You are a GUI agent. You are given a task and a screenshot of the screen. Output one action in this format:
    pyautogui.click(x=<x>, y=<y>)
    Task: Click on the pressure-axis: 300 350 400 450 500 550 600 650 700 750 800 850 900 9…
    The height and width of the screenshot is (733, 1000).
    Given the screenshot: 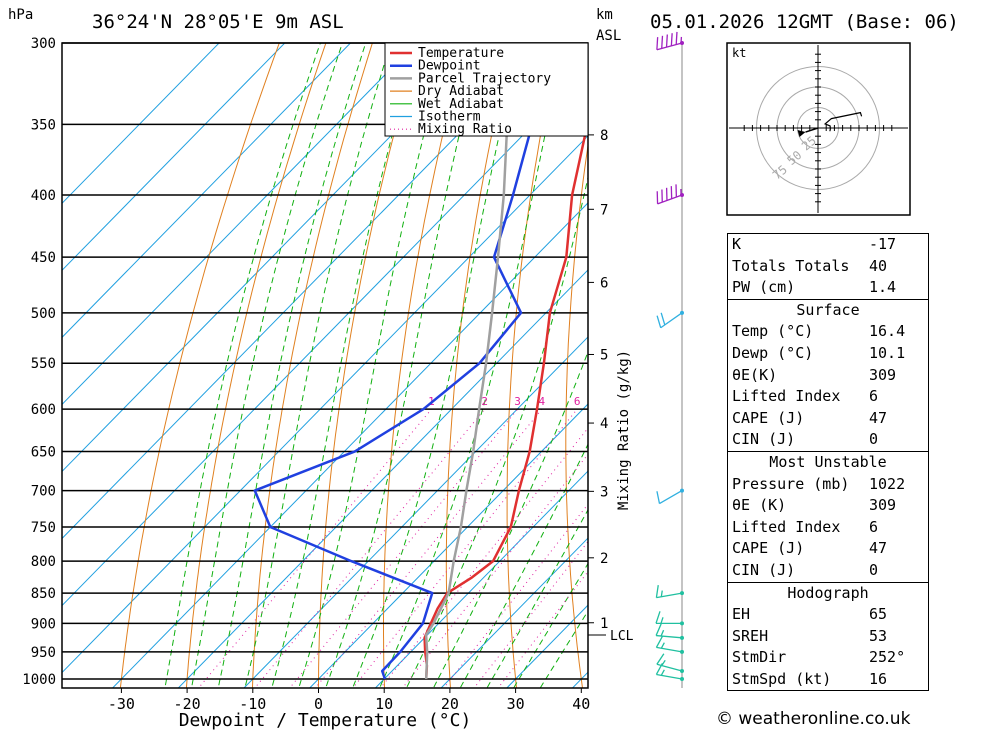 What is the action you would take?
    pyautogui.click(x=39, y=362)
    